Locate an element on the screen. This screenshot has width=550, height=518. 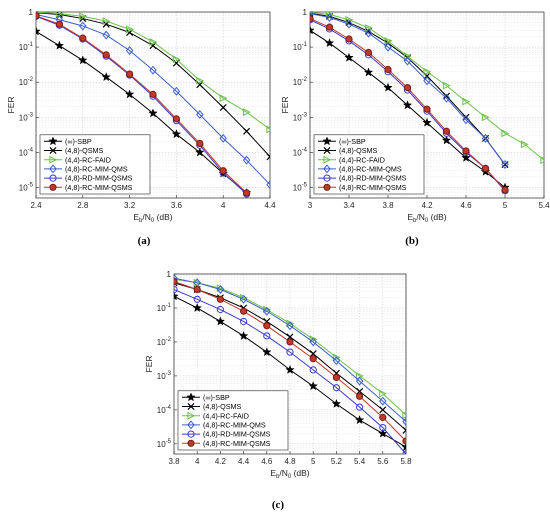
x-tick-label: 2.4 is located at coordinates (36, 205).